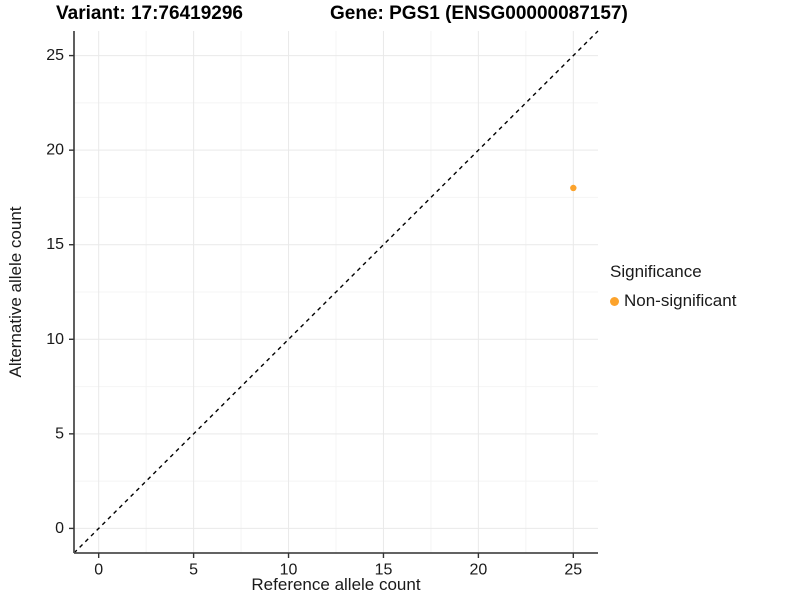  Describe the element at coordinates (15, 292) in the screenshot. I see `y-axis-title: Alternative allele count` at that location.